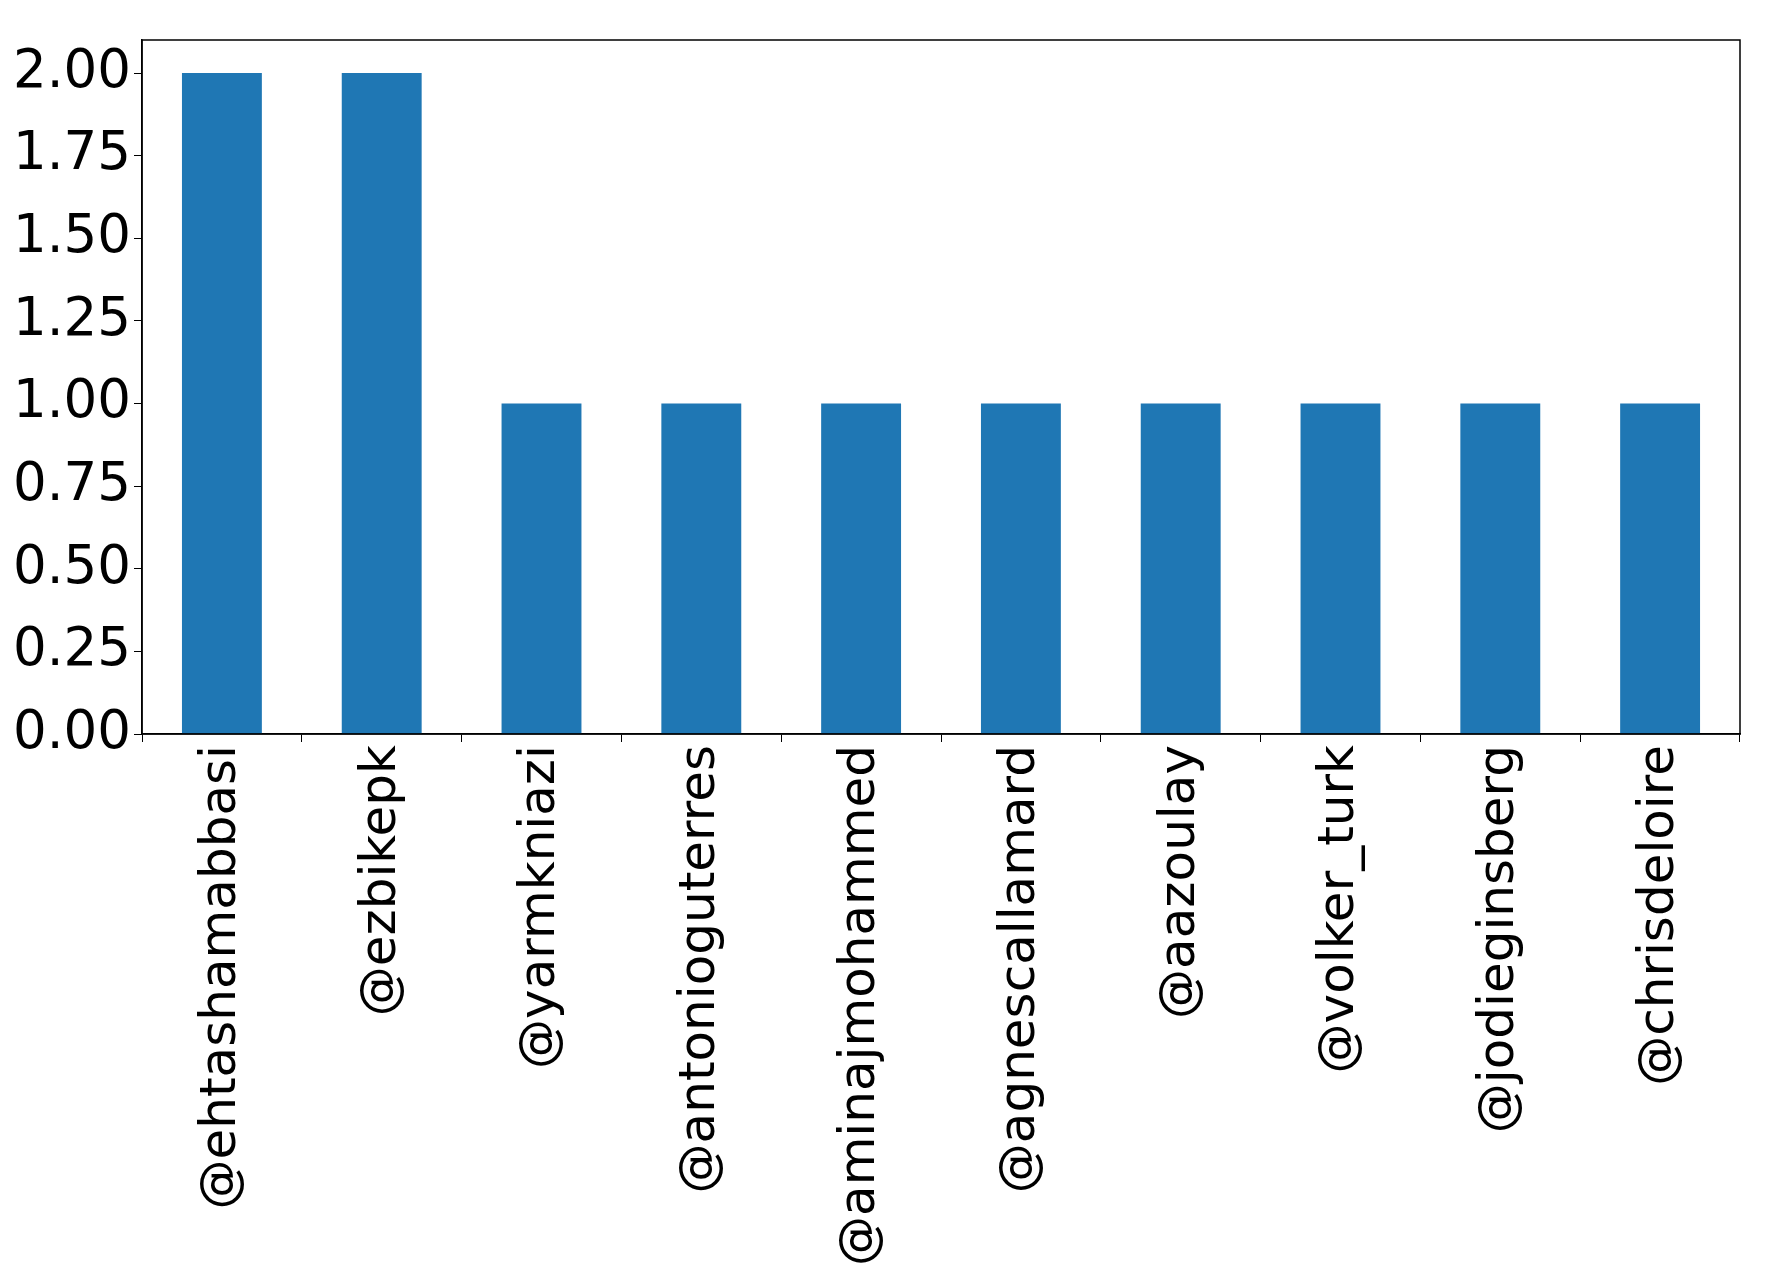  What do you see at coordinates (72, 68) in the screenshot?
I see `y-tick-label: 2.00` at bounding box center [72, 68].